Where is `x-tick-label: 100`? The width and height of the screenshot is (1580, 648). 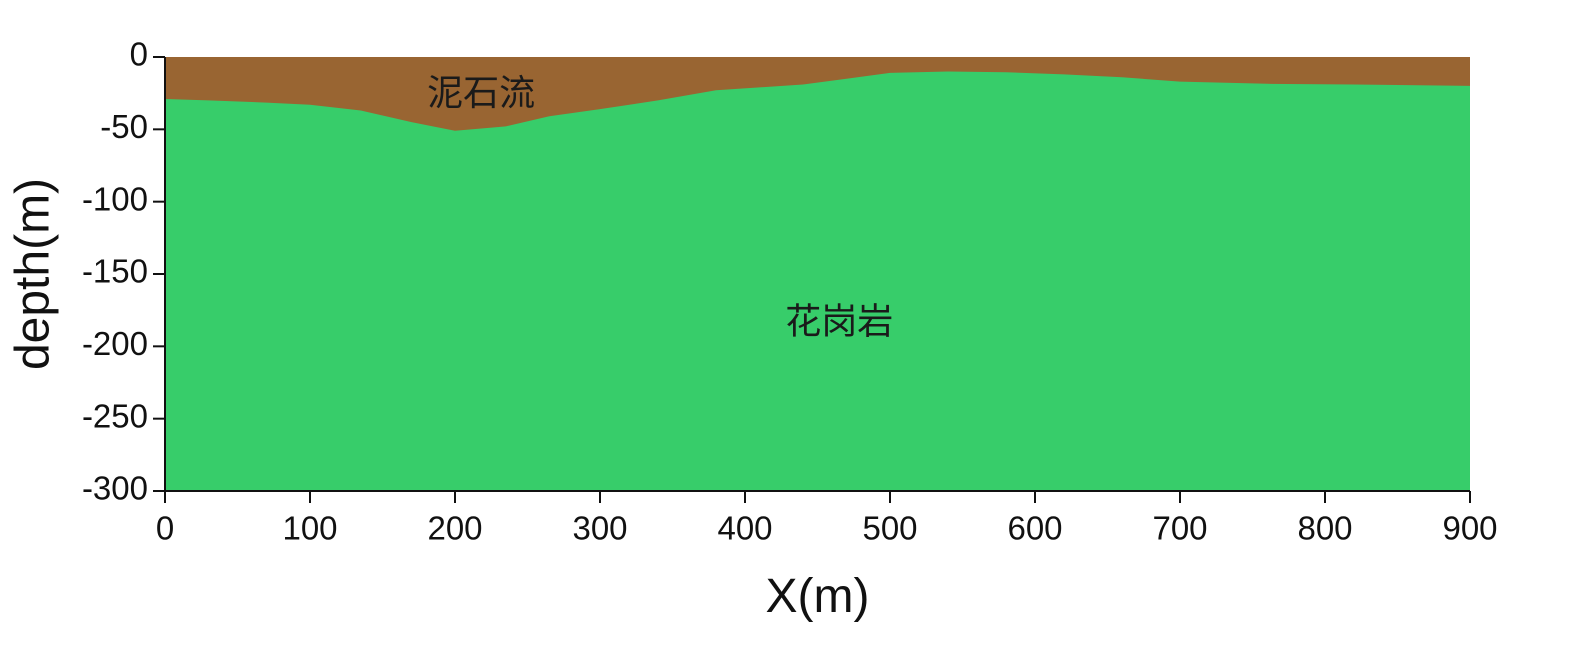
x-tick-label: 100 is located at coordinates (309, 528).